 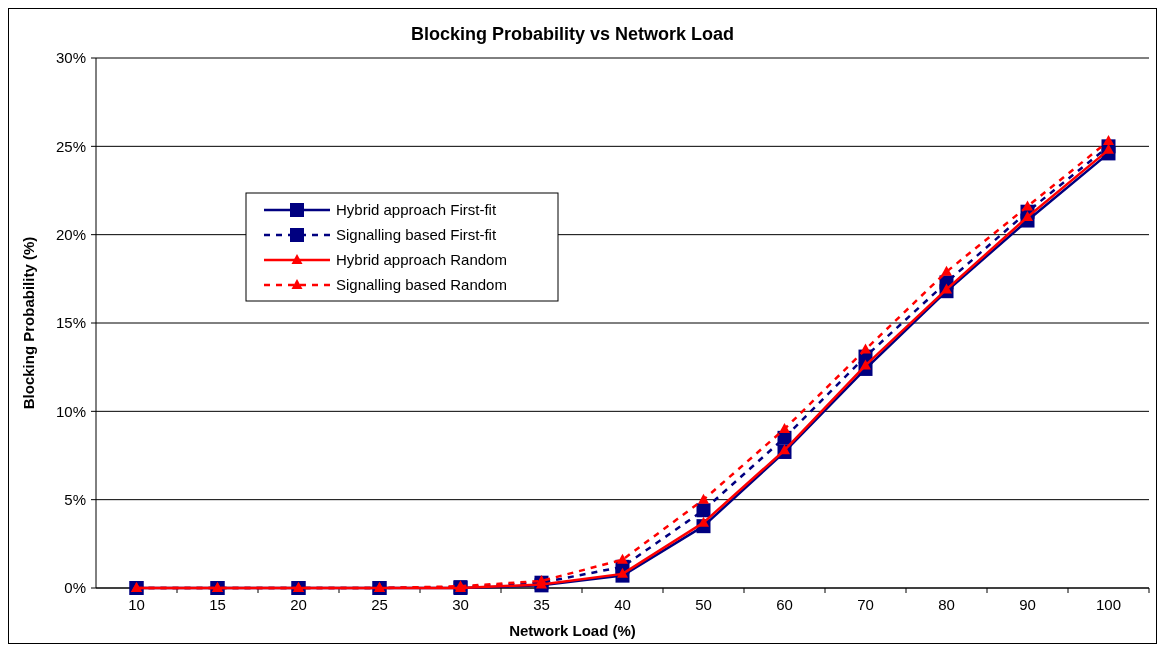 What do you see at coordinates (421, 260) in the screenshot?
I see `legend-label: Hybrid approach Random` at bounding box center [421, 260].